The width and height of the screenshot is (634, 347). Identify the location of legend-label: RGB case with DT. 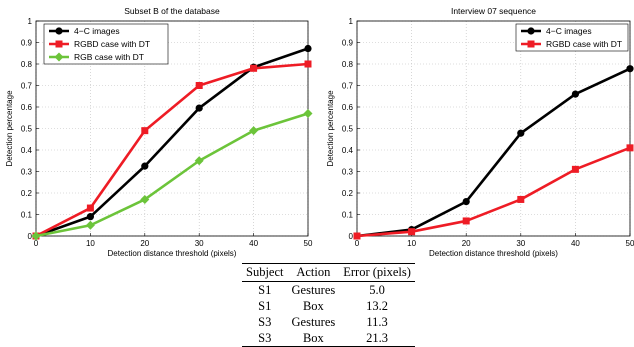
(109, 57).